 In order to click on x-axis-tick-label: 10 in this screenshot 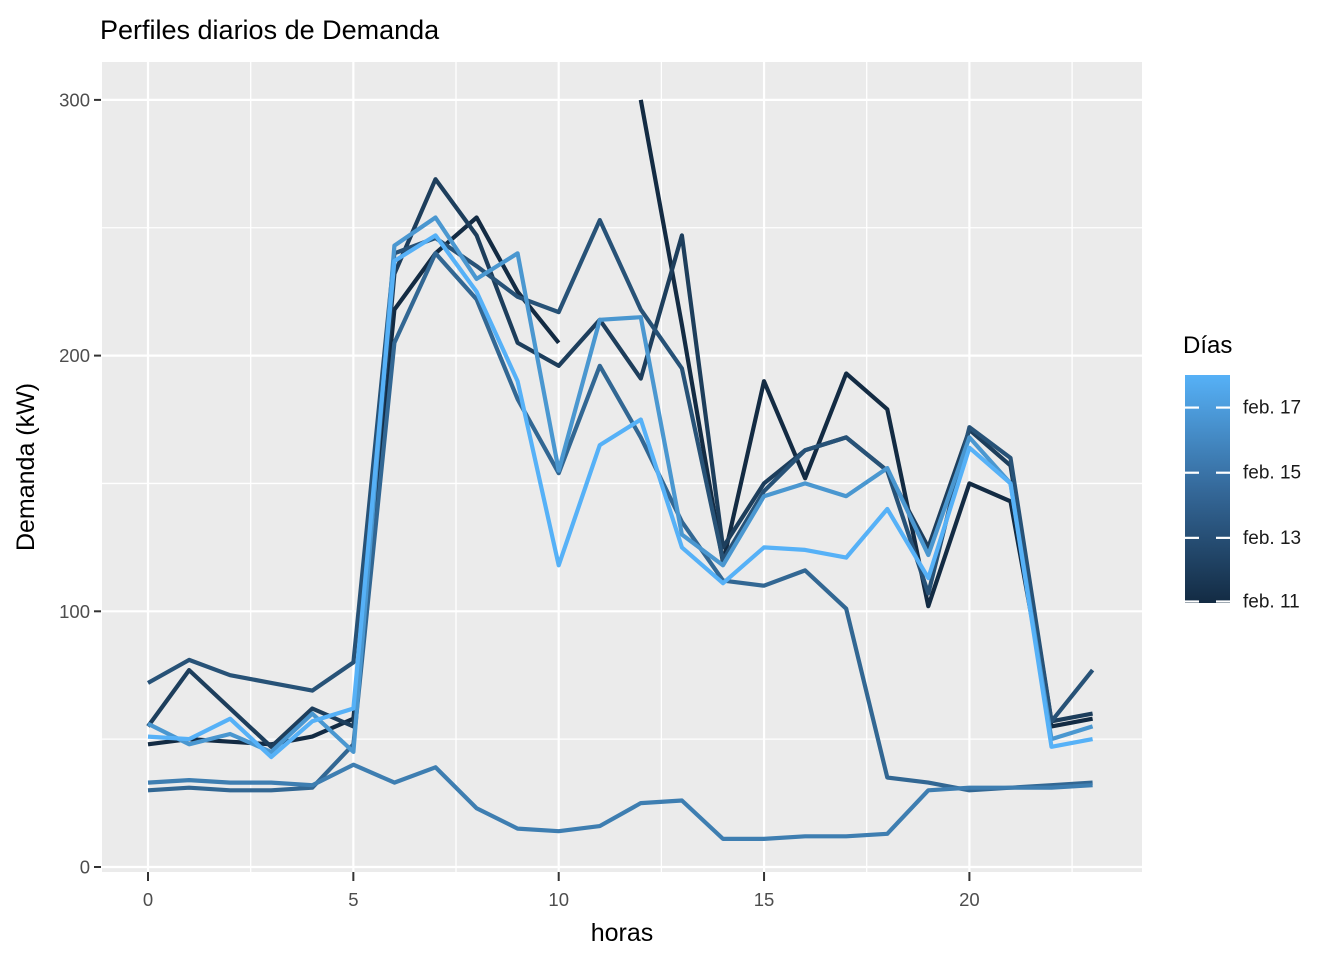, I will do `click(558, 899)`.